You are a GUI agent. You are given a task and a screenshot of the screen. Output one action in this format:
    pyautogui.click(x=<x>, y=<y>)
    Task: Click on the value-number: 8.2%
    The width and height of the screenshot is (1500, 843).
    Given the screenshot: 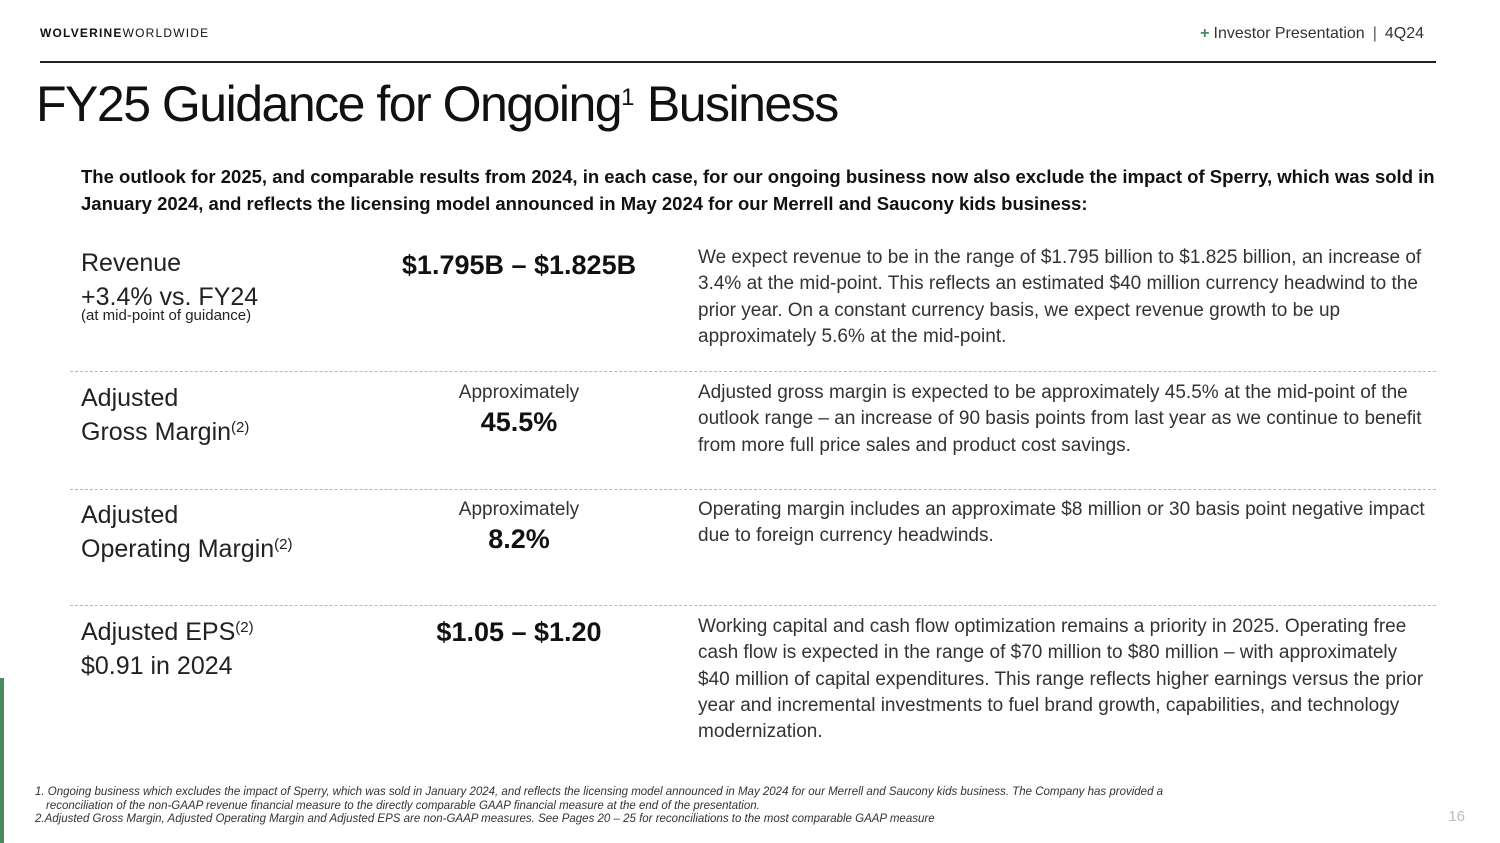 What is the action you would take?
    pyautogui.click(x=519, y=539)
    